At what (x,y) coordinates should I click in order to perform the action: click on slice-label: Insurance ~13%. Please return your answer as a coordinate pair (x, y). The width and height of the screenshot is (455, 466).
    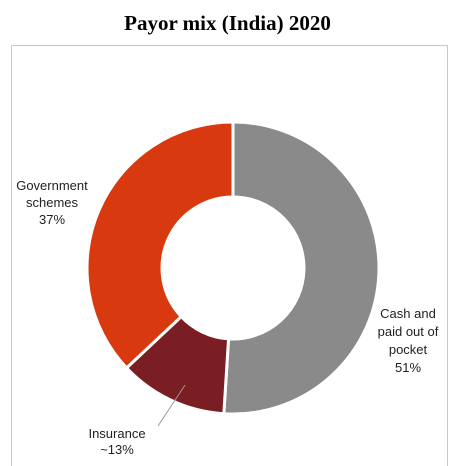
    Looking at the image, I should click on (116, 441).